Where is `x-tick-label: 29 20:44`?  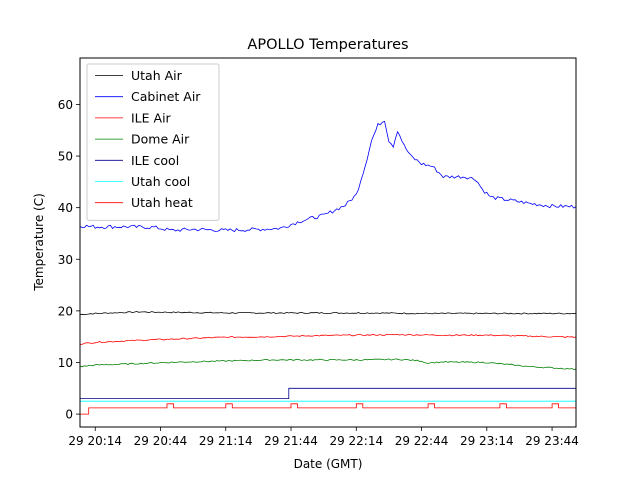
x-tick-label: 29 20:44 is located at coordinates (161, 441).